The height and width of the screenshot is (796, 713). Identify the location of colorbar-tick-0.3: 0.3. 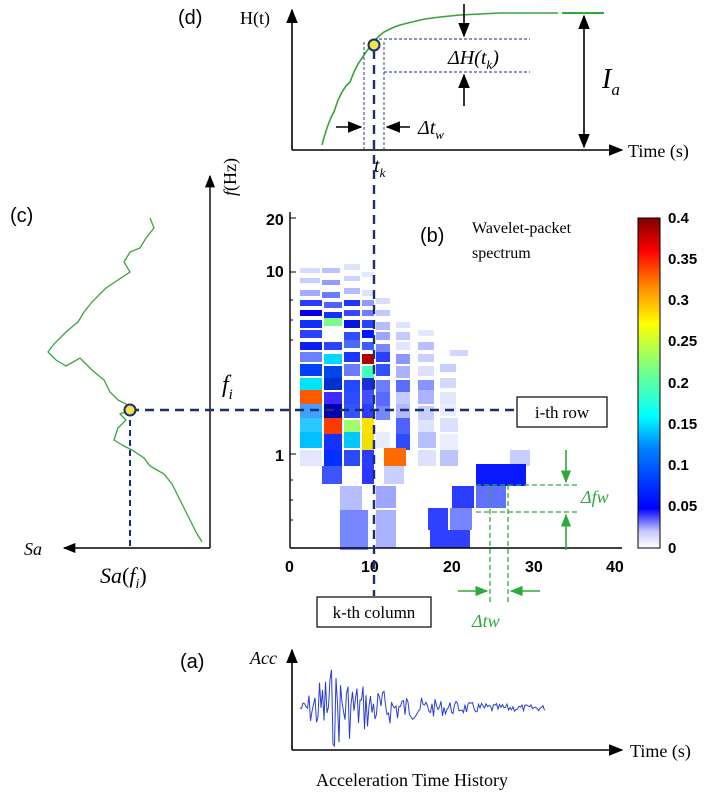
(678, 300).